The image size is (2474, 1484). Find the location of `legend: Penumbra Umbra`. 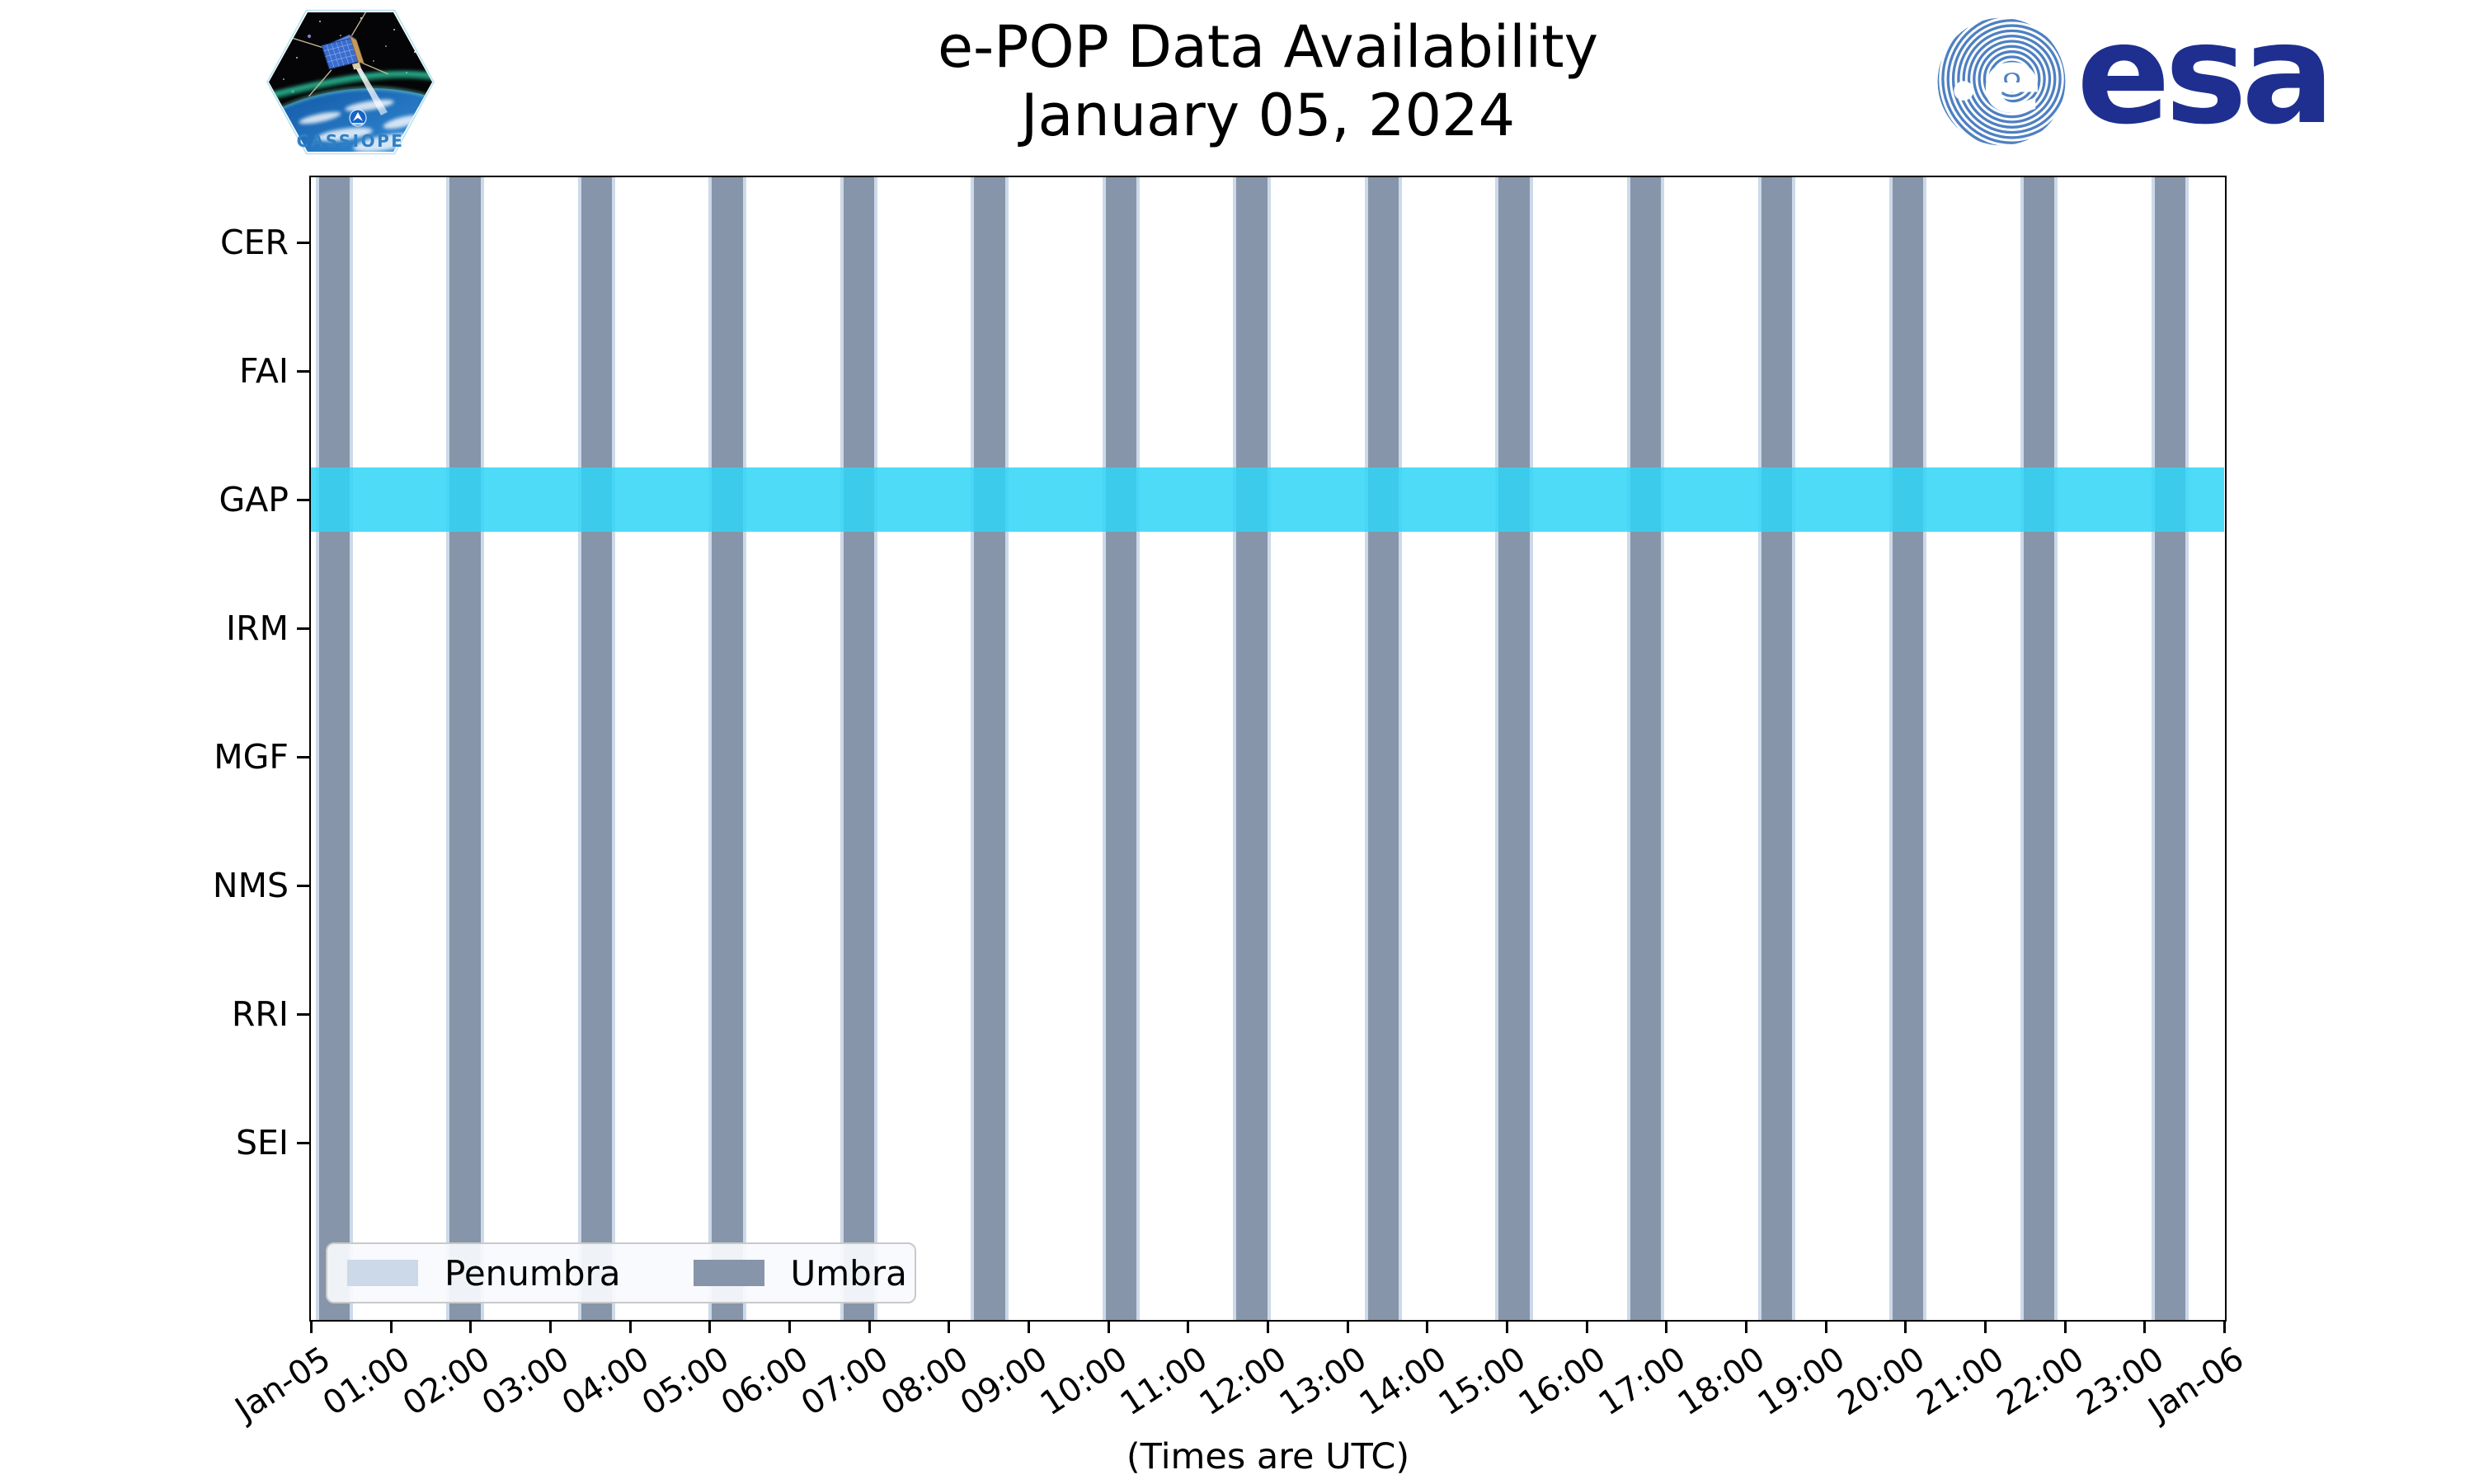

legend: Penumbra Umbra is located at coordinates (621, 1272).